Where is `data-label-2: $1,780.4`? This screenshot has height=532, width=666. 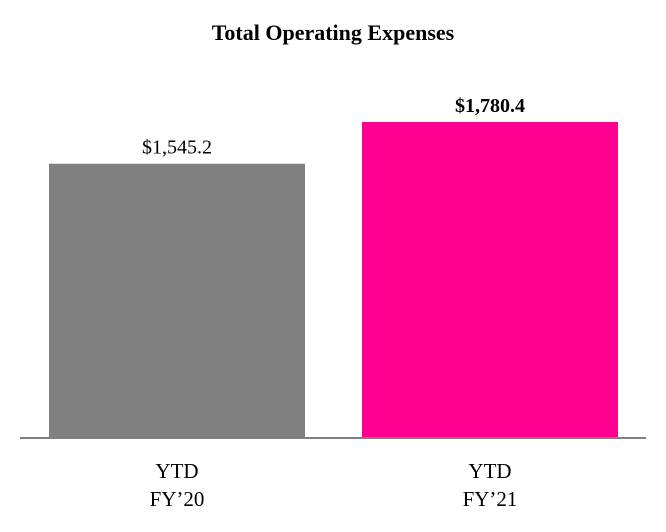
data-label-2: $1,780.4 is located at coordinates (490, 106).